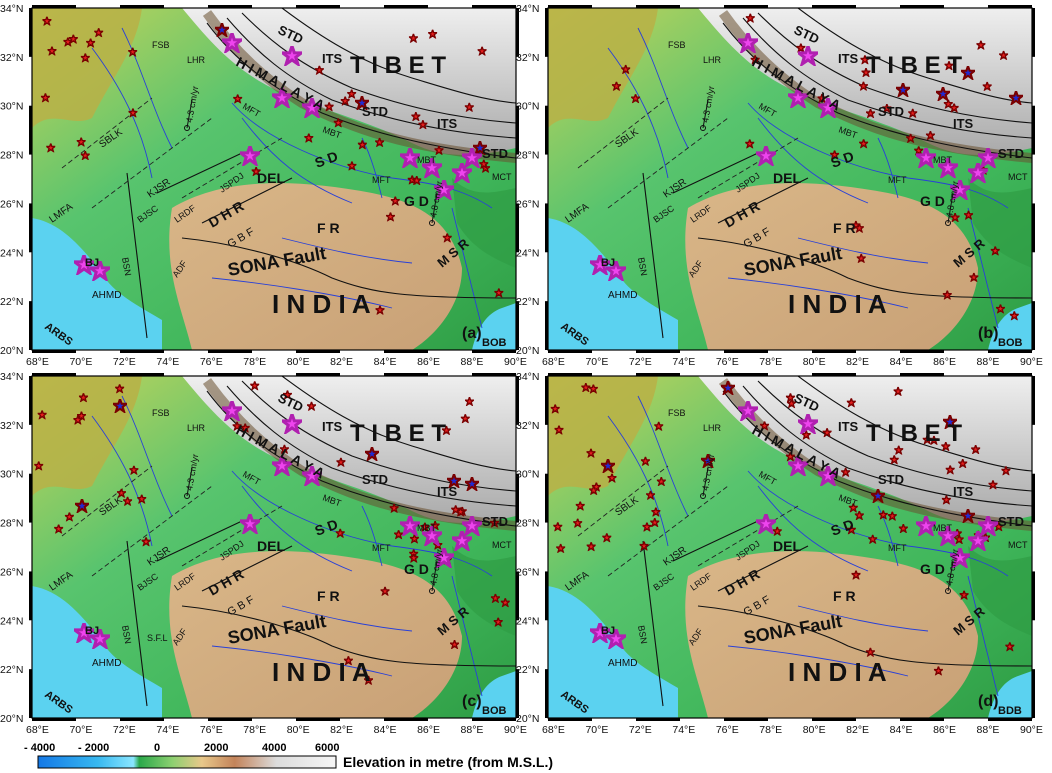 The image size is (1052, 773). Describe the element at coordinates (603, 68) in the screenshot. I see `nw-hills` at that location.